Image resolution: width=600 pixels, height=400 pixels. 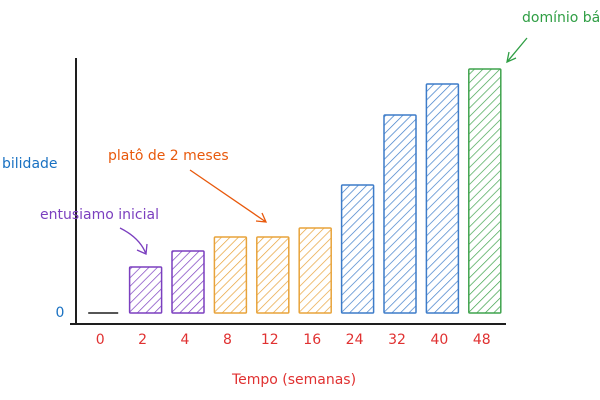 What do you see at coordinates (142, 340) in the screenshot?
I see `x-tick-label: 2` at bounding box center [142, 340].